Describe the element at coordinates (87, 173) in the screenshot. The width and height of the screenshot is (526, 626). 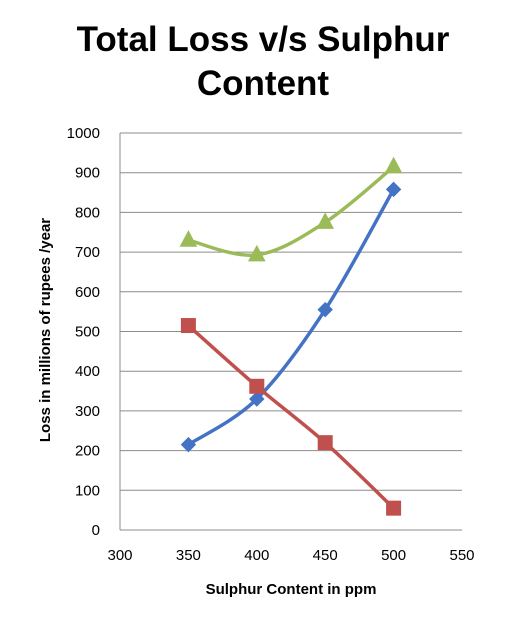
I see `y-tick-label: 900` at that location.